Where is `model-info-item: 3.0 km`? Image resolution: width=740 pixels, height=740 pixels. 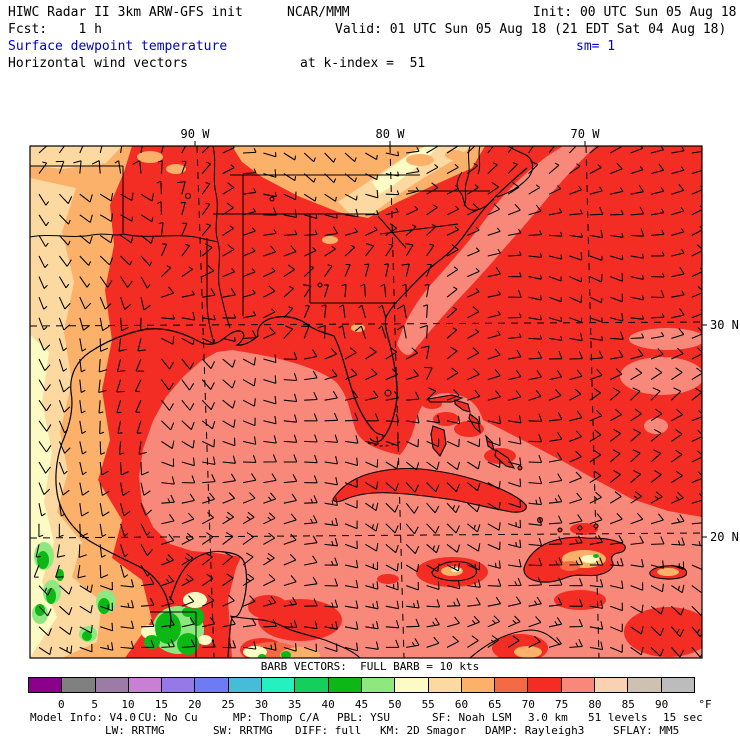 model-info-item: 3.0 km is located at coordinates (548, 717).